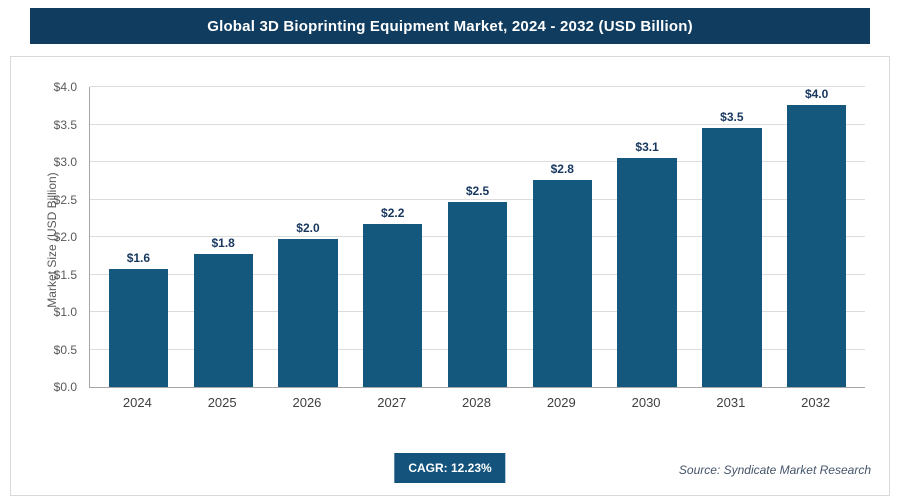 The height and width of the screenshot is (500, 900). I want to click on bar-value-label: $2.5, so click(477, 191).